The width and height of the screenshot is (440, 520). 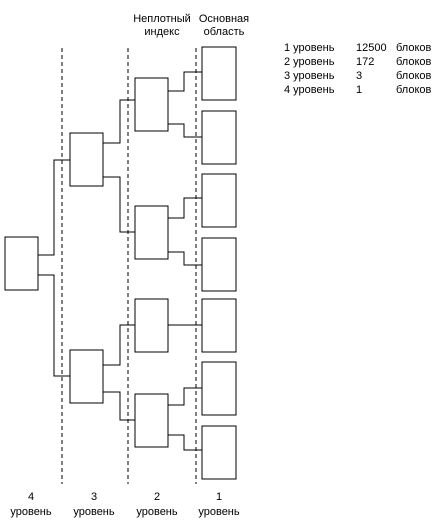 I want to click on level-1-number: 1, so click(x=219, y=497).